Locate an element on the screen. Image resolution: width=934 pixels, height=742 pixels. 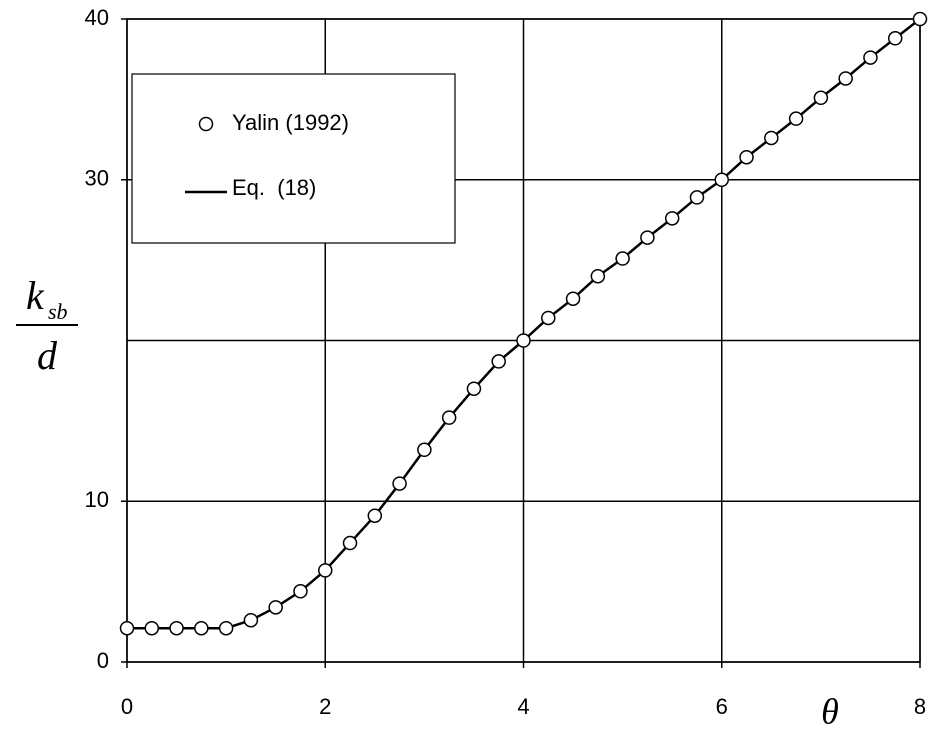
x-tick-label: 4 is located at coordinates (523, 706).